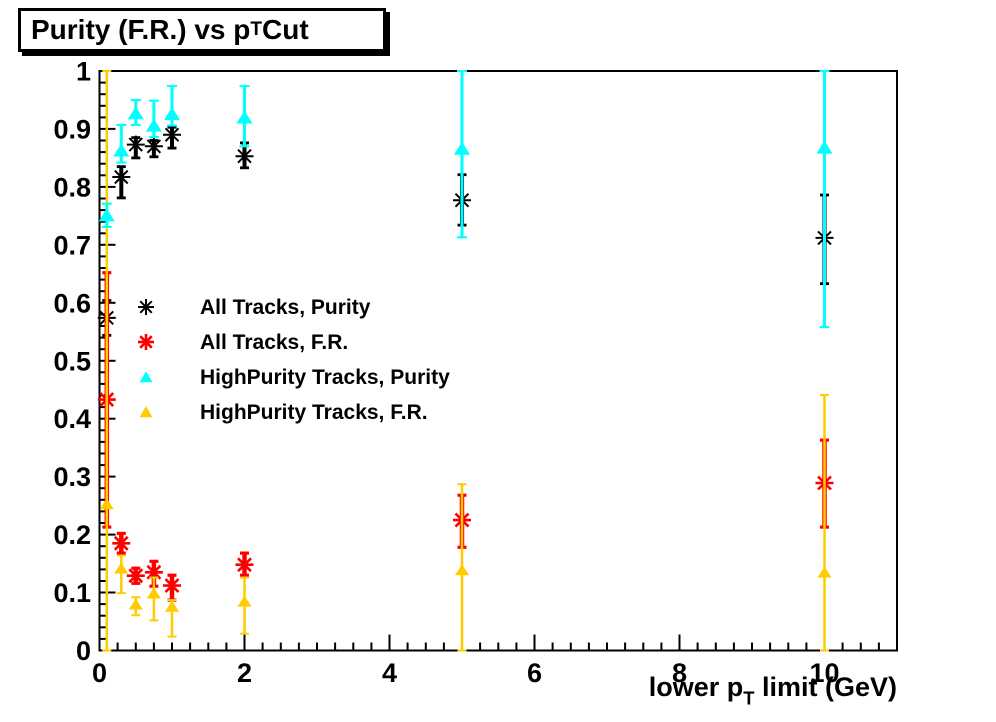 The image size is (996, 722). I want to click on y-tick-label: 0.8, so click(72, 187).